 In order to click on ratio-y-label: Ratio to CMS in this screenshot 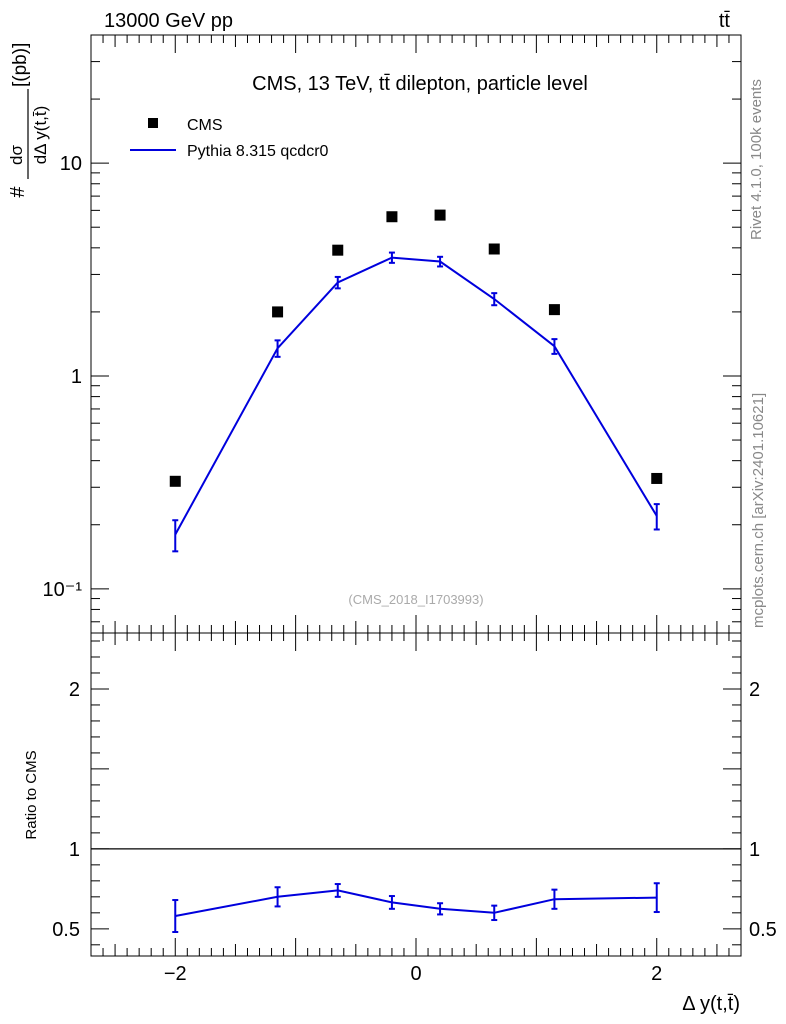, I will do `click(31, 794)`.